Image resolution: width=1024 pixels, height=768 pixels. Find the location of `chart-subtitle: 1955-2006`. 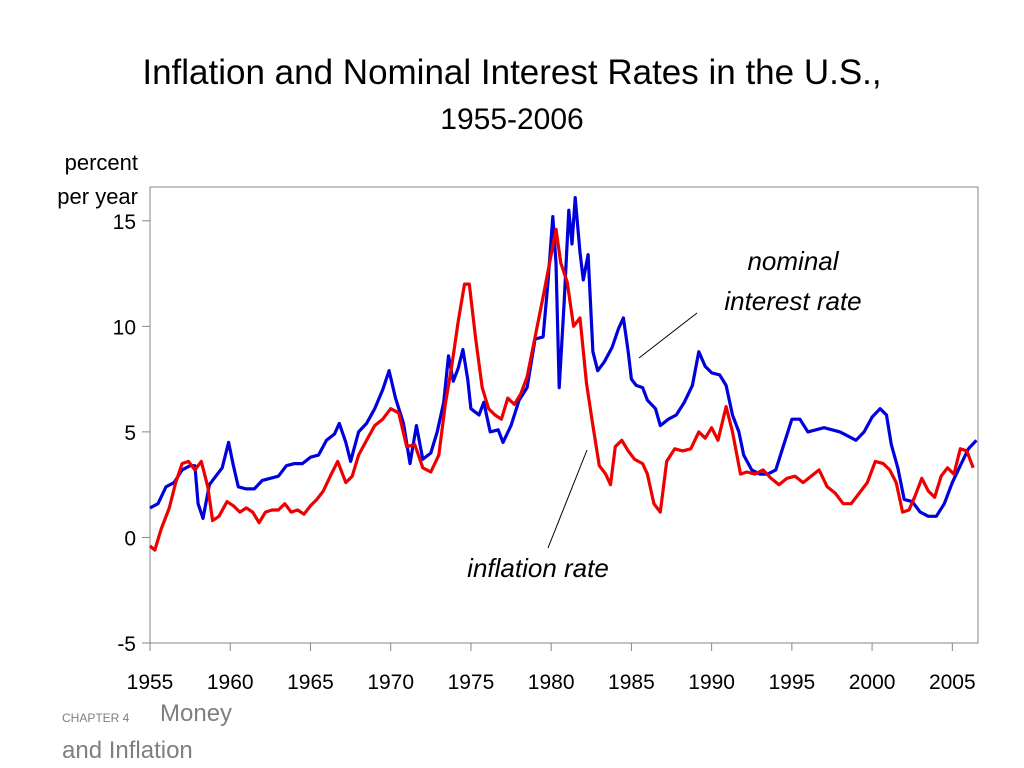

chart-subtitle: 1955-2006 is located at coordinates (512, 119).